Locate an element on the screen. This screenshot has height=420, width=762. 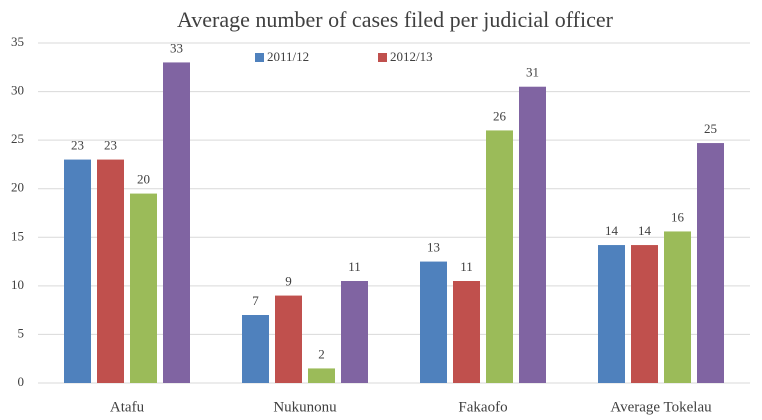
legend-label: 2012/13 is located at coordinates (411, 56).